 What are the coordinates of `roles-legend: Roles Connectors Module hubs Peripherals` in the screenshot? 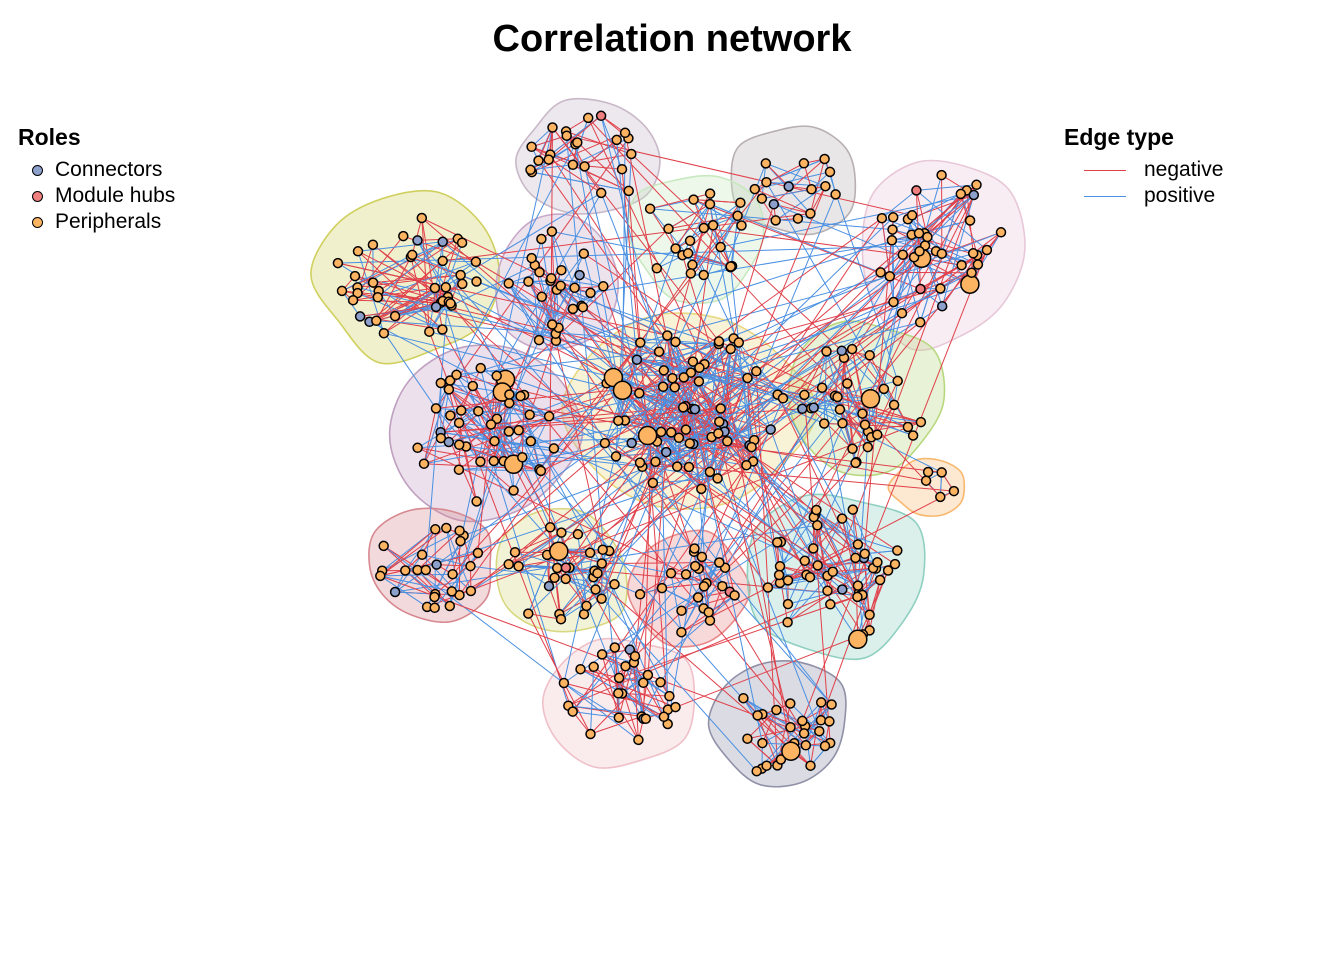 It's located at (96, 179).